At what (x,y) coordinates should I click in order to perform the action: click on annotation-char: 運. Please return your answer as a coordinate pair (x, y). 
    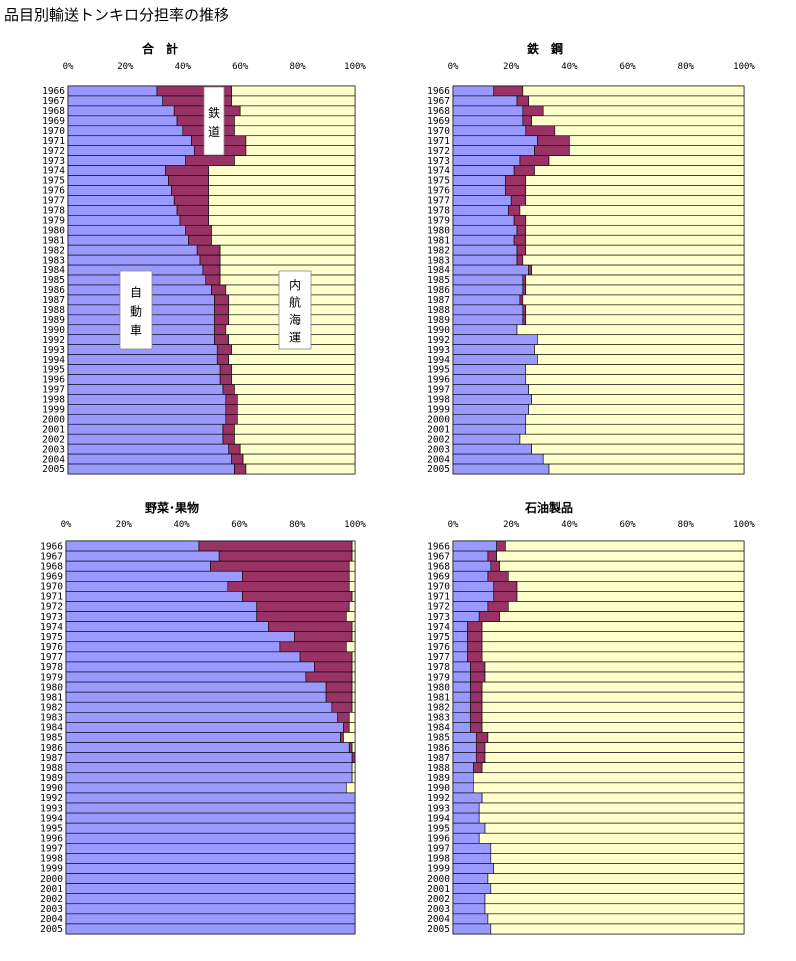
    Looking at the image, I should click on (295, 338).